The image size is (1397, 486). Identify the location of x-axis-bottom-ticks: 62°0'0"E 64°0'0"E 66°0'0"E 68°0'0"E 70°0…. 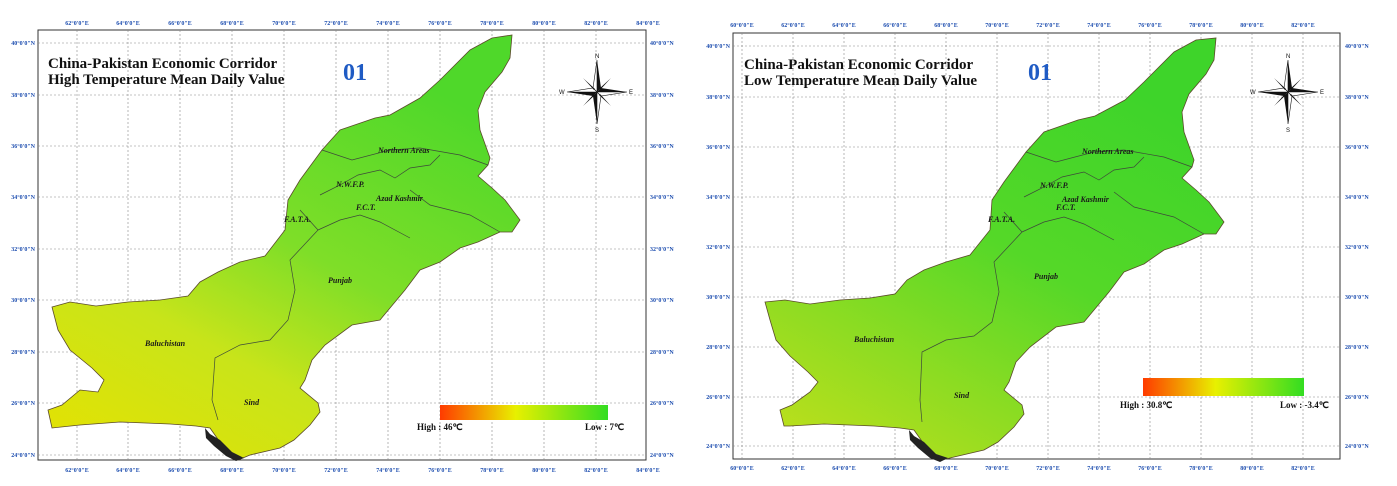
(362, 470).